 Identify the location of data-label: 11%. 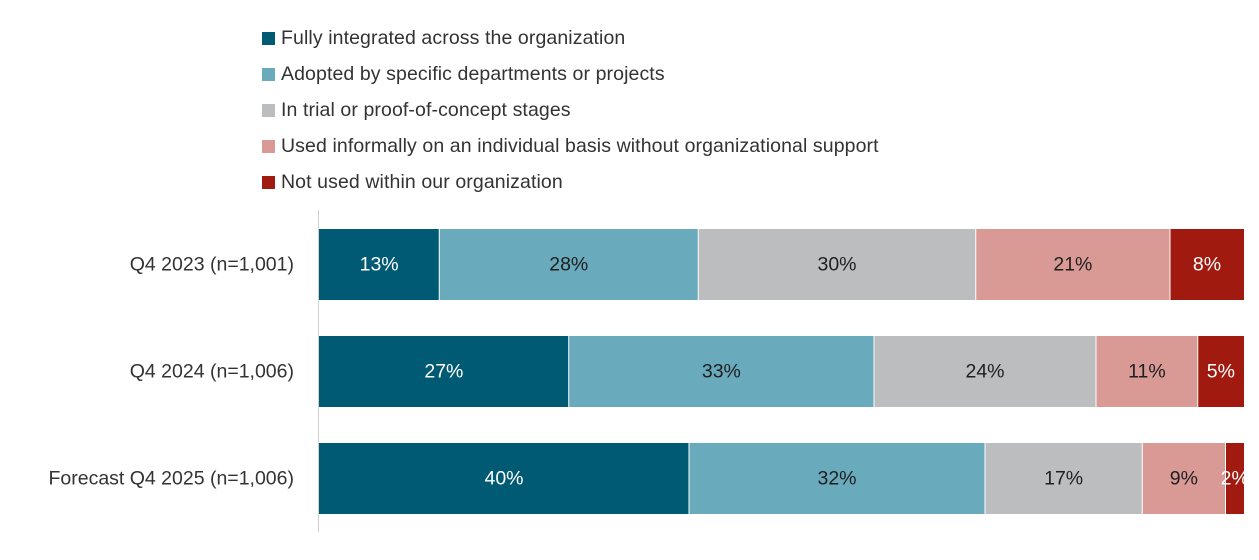
(1147, 372).